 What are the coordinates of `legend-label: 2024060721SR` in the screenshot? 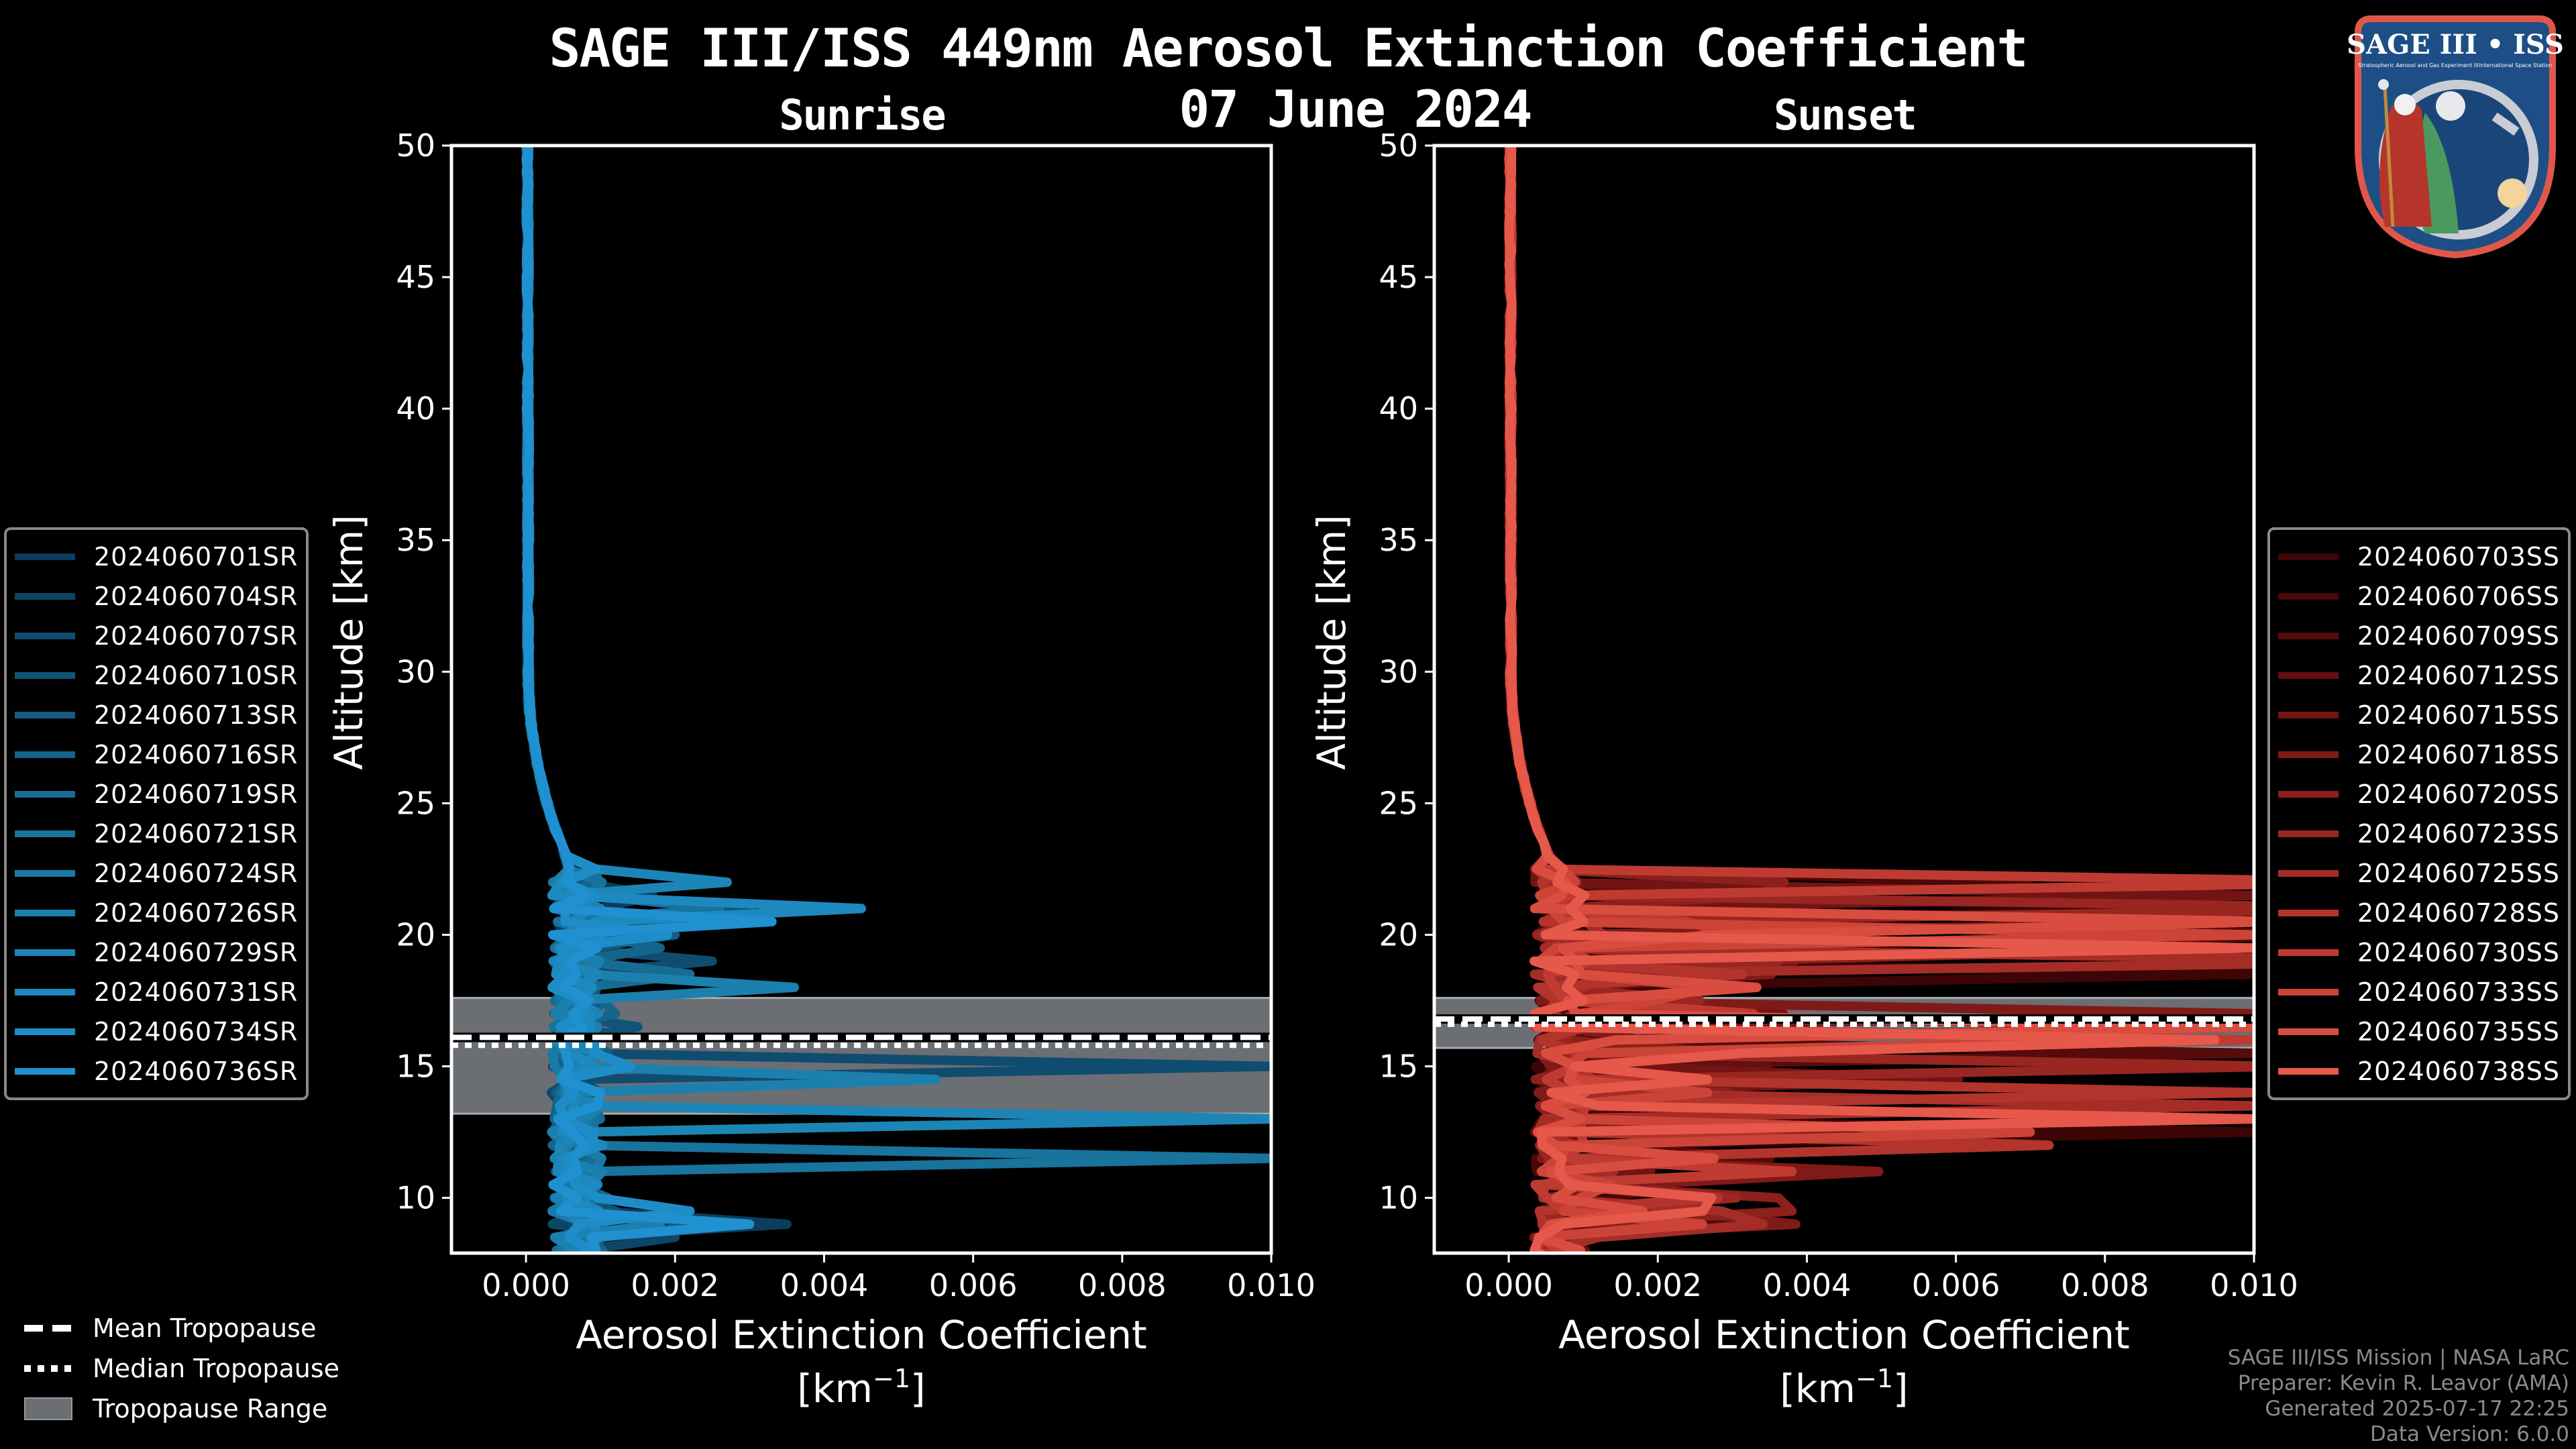 It's located at (196, 833).